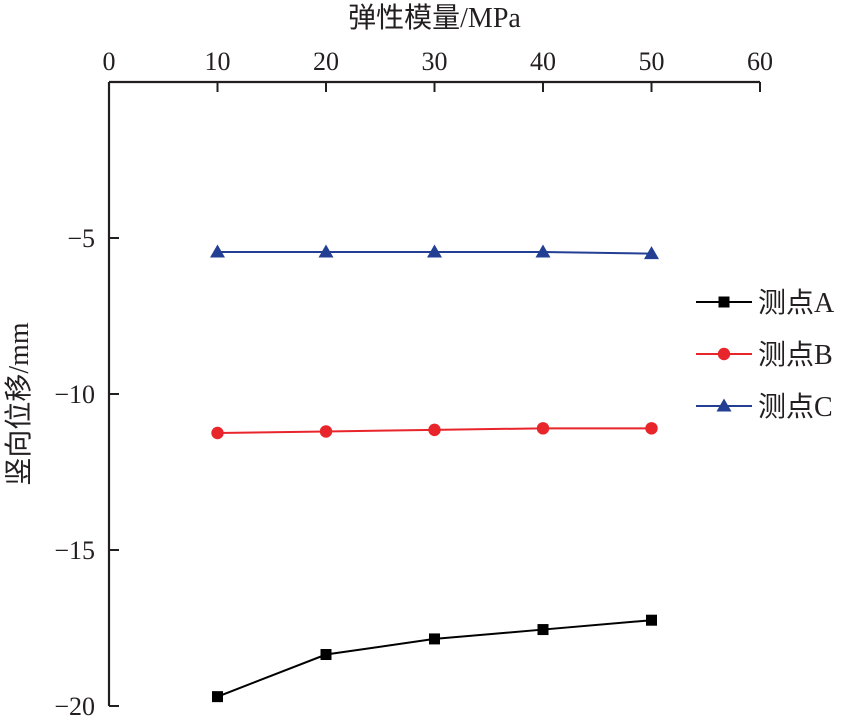 The width and height of the screenshot is (853, 721). Describe the element at coordinates (434, 18) in the screenshot. I see `x-axis-title: 弹性模量/MPa` at that location.